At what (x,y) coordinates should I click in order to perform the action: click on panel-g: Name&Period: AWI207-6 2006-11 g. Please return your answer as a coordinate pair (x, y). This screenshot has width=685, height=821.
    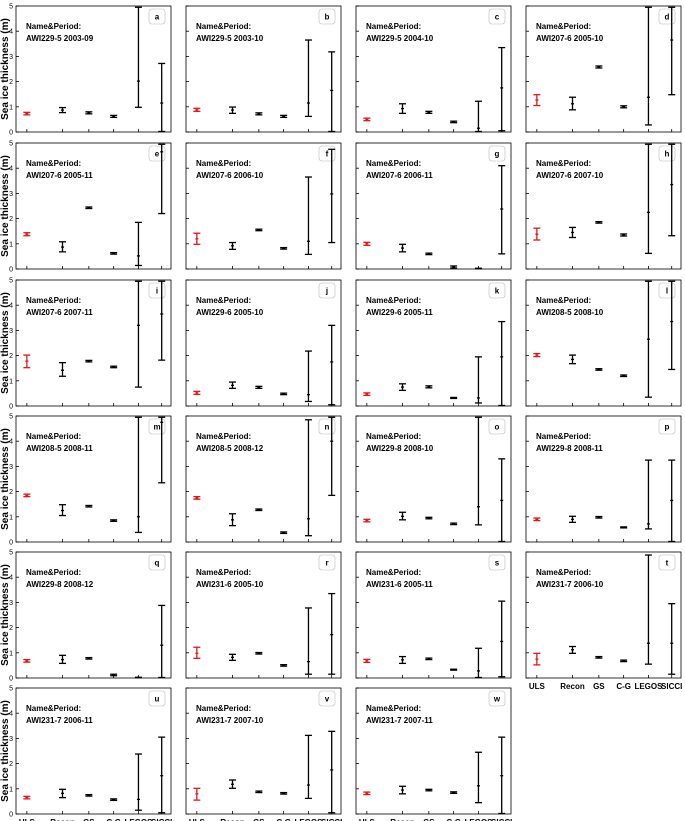
    Looking at the image, I should click on (433, 206).